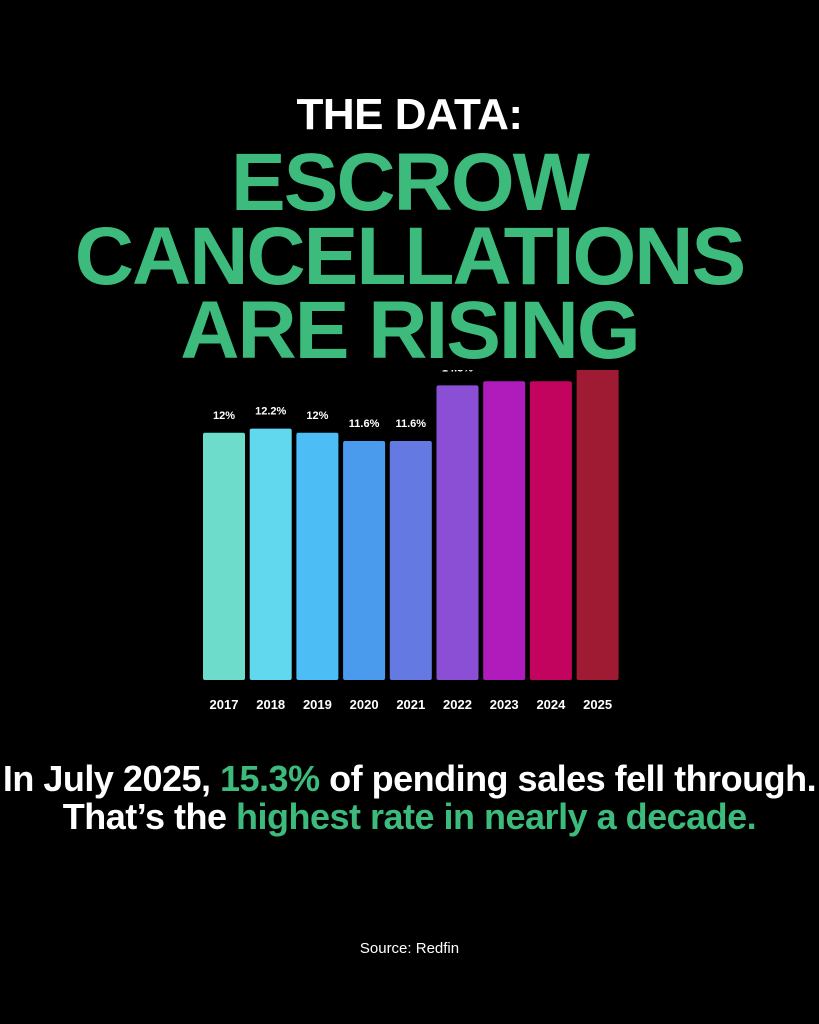 Image resolution: width=819 pixels, height=1024 pixels. Describe the element at coordinates (410, 182) in the screenshot. I see `headline-line-1: ESCROW` at that location.